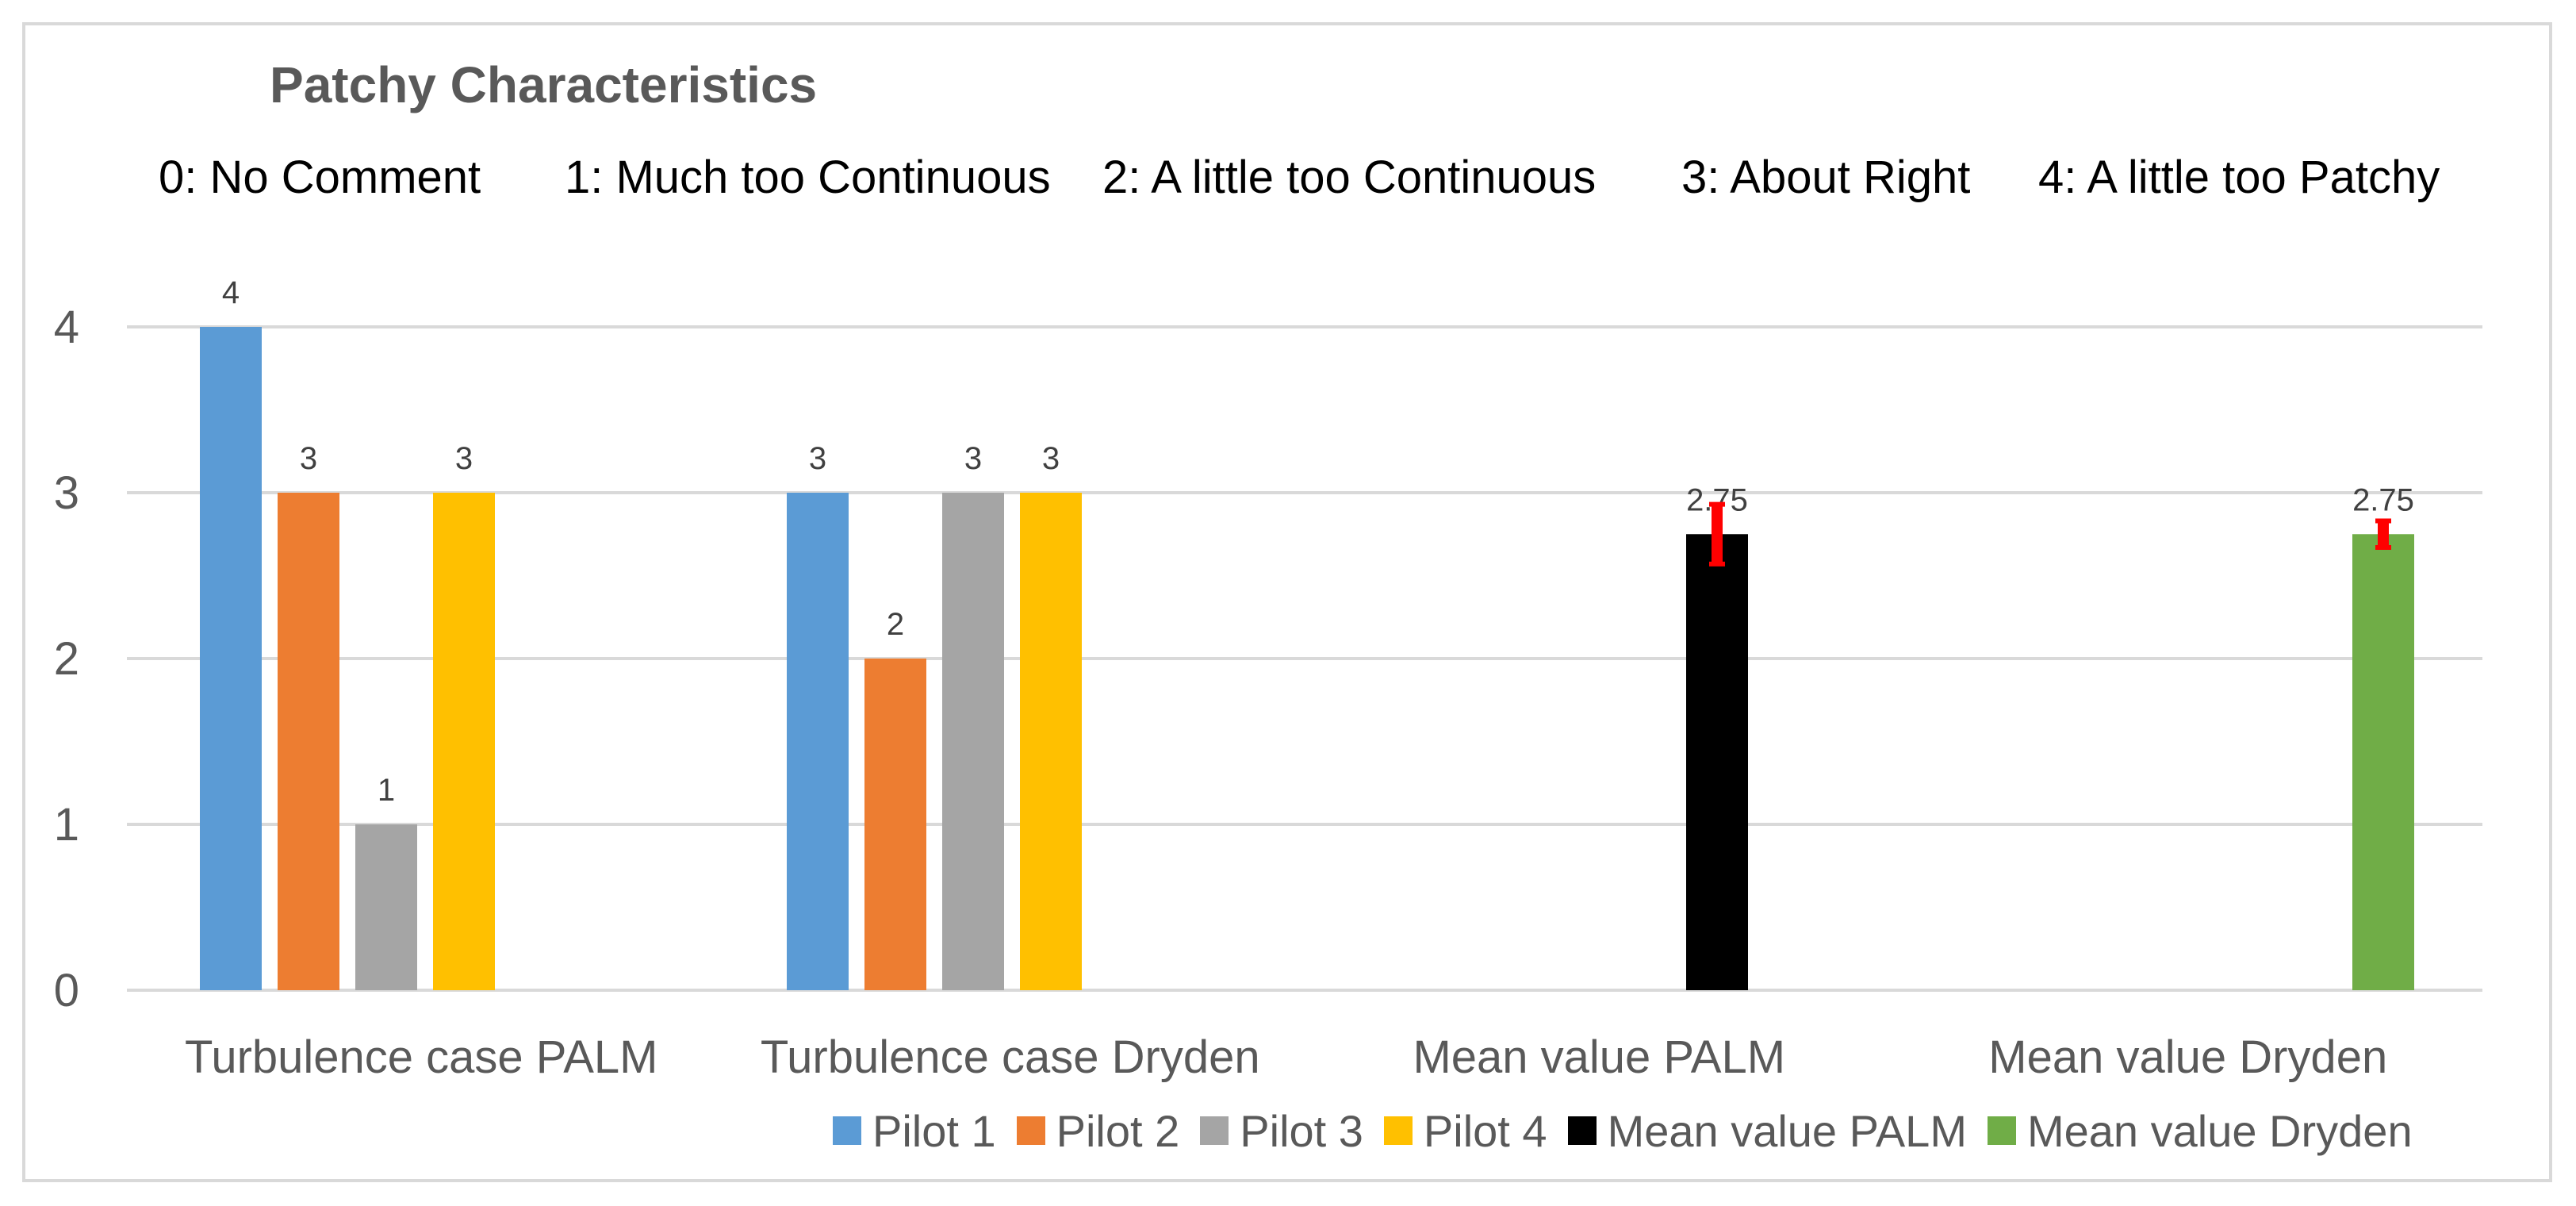  I want to click on scale-label-0: 0: No Comment, so click(320, 177).